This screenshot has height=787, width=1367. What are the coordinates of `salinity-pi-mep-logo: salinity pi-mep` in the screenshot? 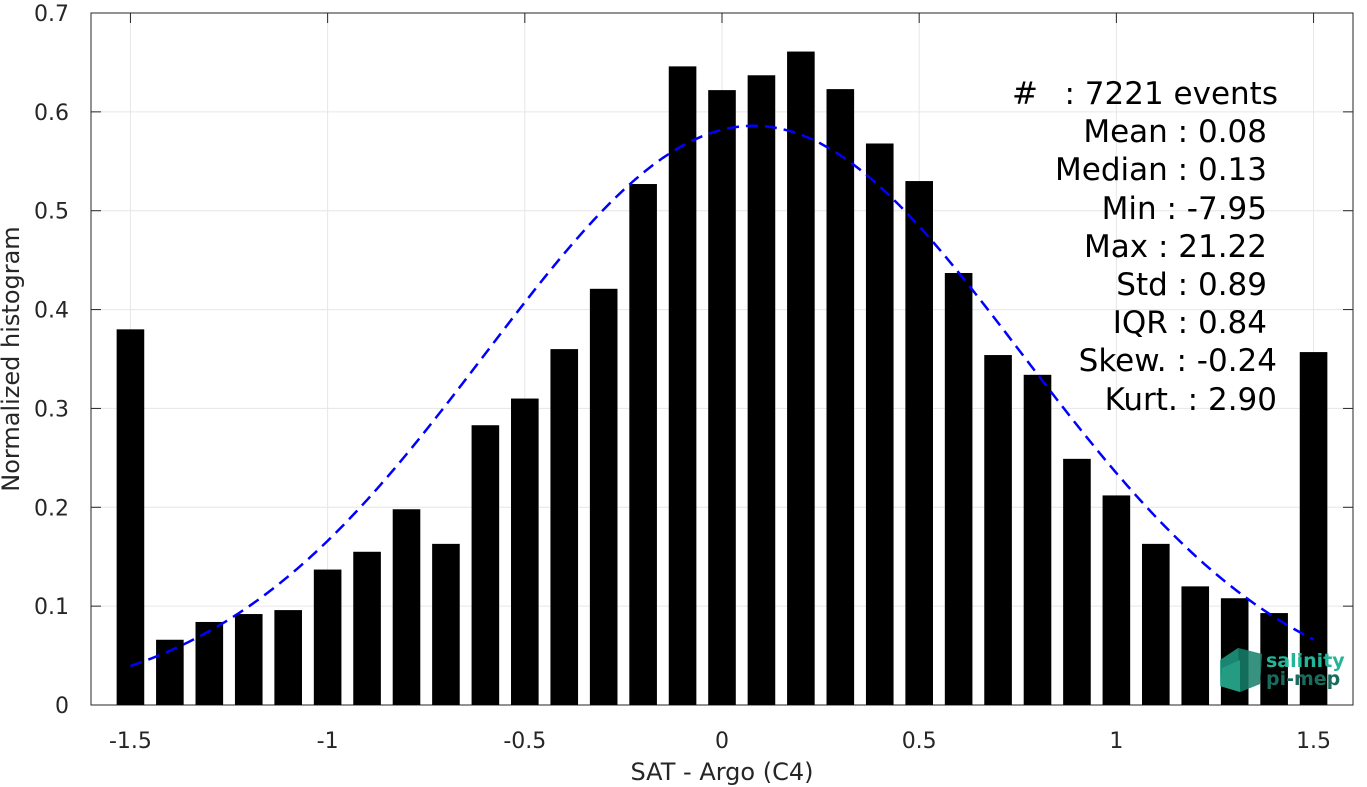 It's located at (1282, 670).